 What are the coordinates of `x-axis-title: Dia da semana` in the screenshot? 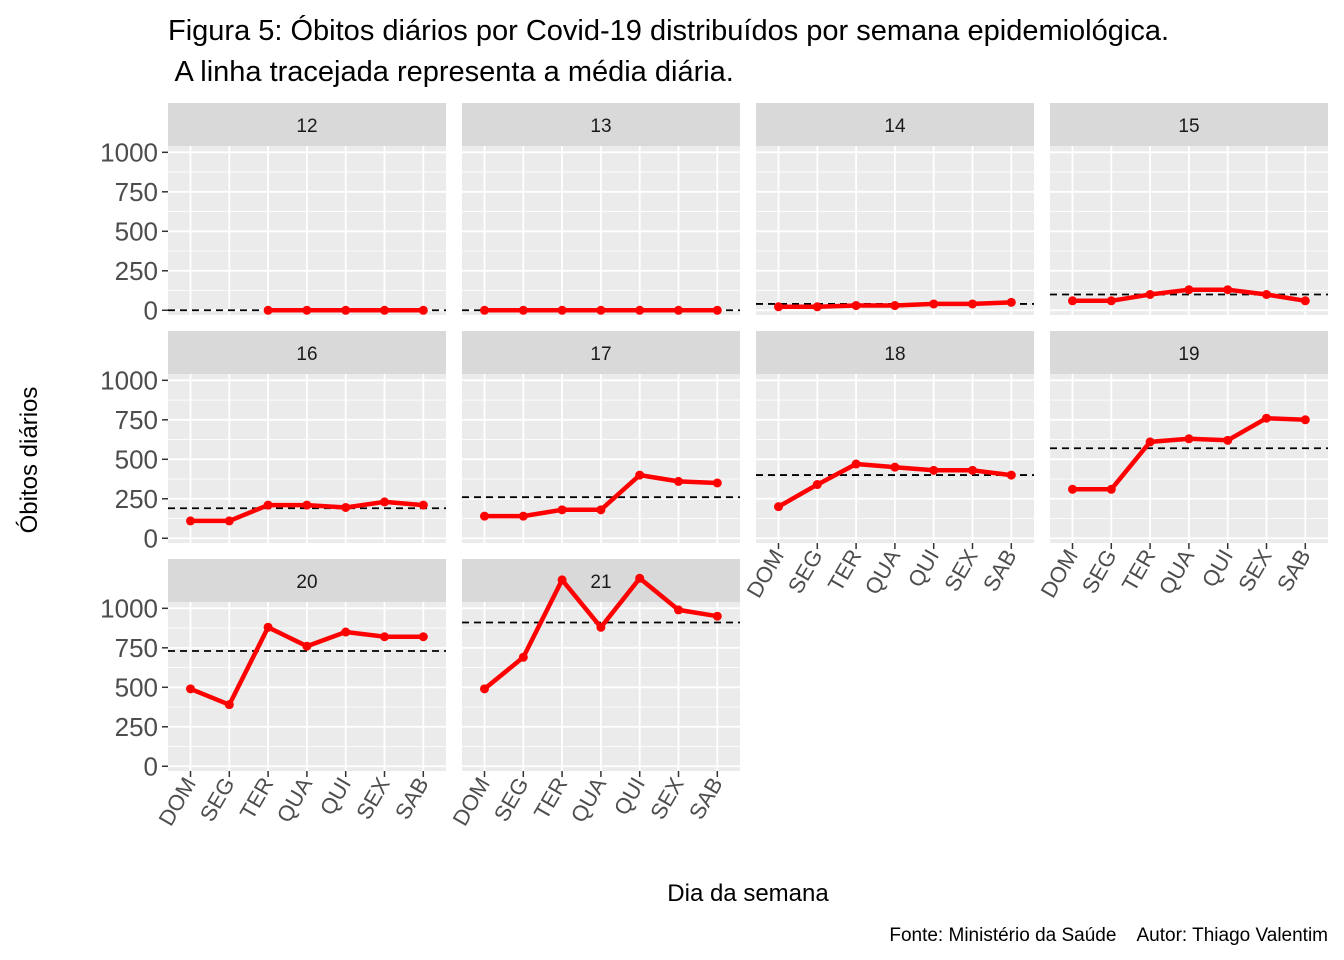 It's located at (748, 893).